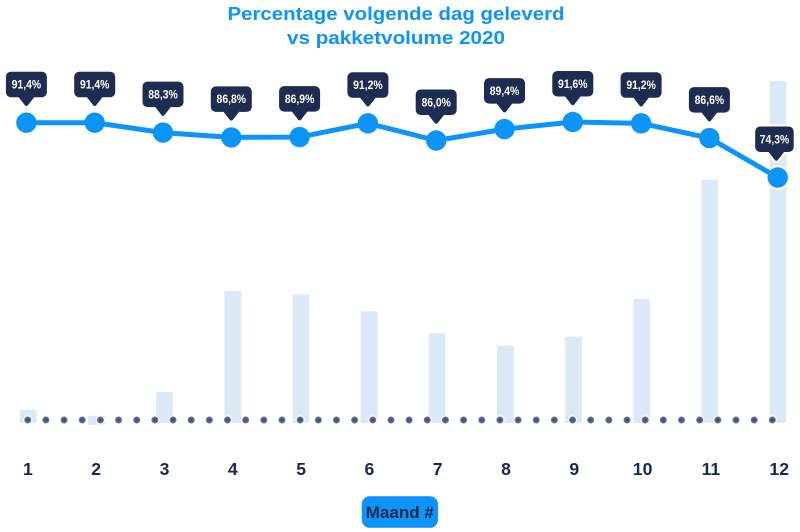  What do you see at coordinates (28, 469) in the screenshot?
I see `svg-text: 1` at bounding box center [28, 469].